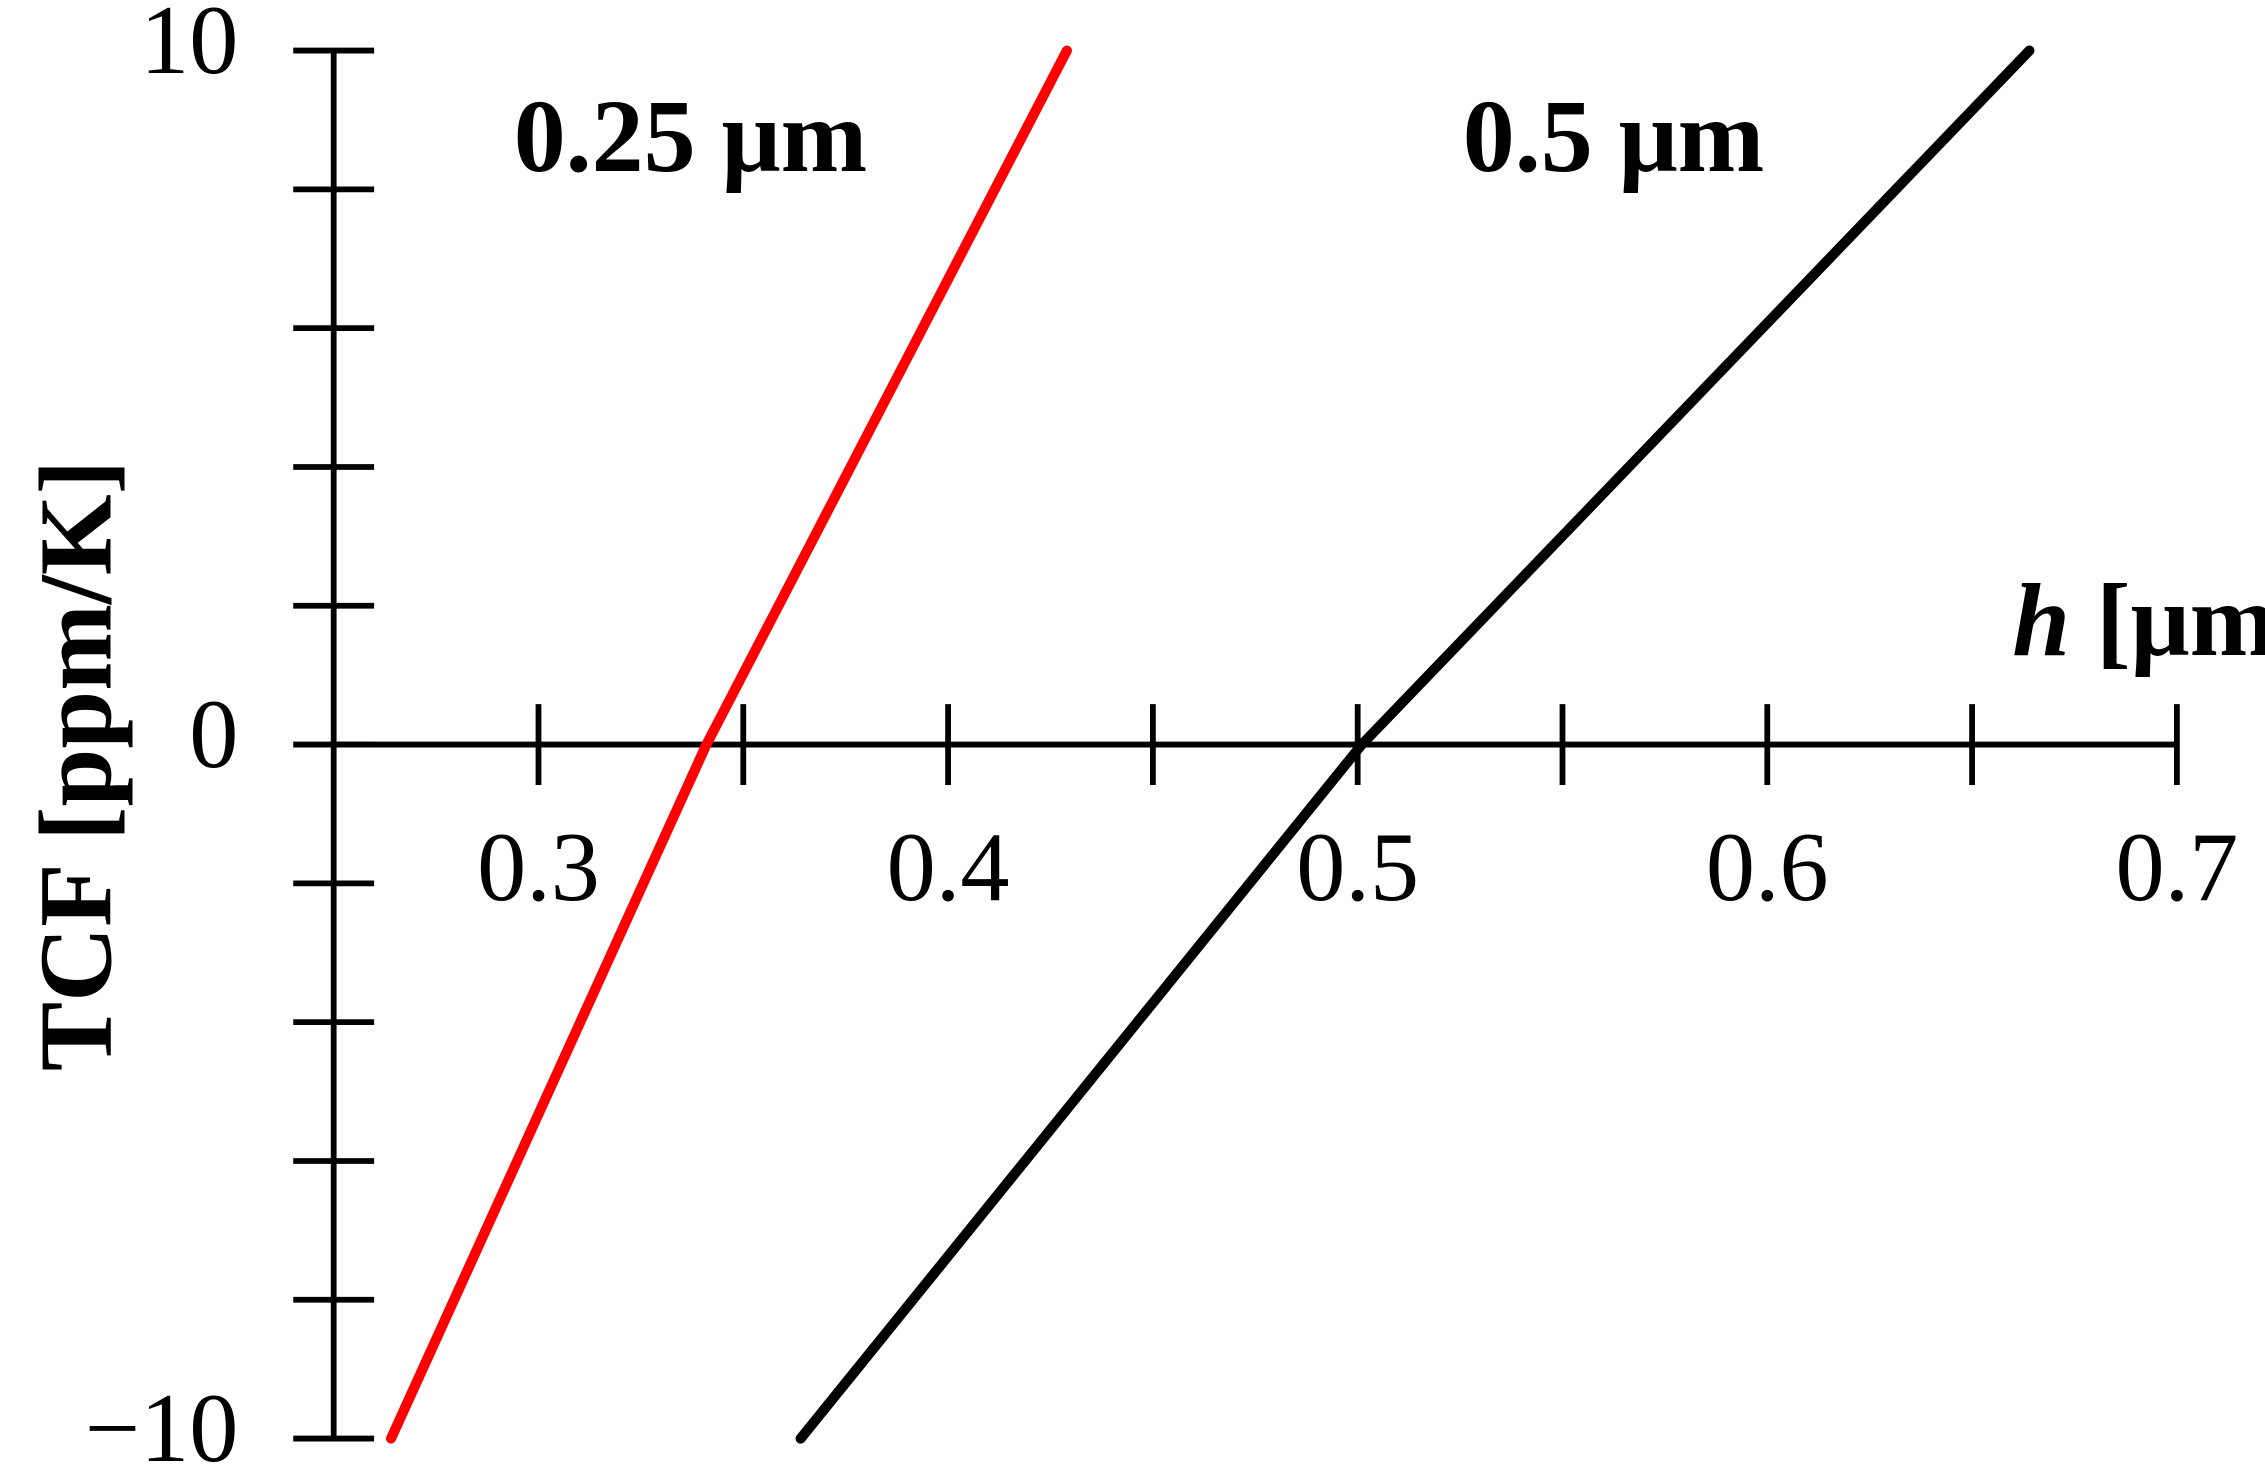 The width and height of the screenshot is (2265, 1479). I want to click on x-axis-label: h[μm], so click(2138, 620).